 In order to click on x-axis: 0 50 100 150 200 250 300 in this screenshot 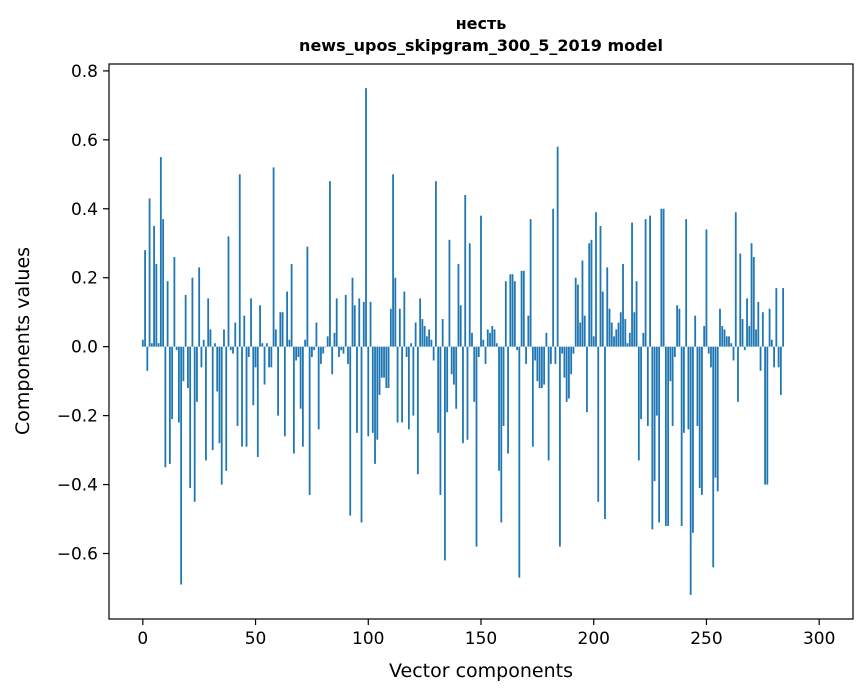, I will do `click(486, 634)`.